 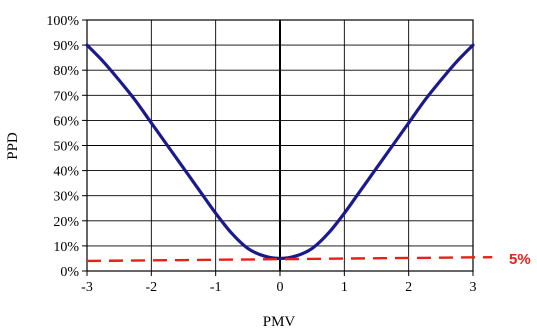 I want to click on reference-label: 5%, so click(x=520, y=259).